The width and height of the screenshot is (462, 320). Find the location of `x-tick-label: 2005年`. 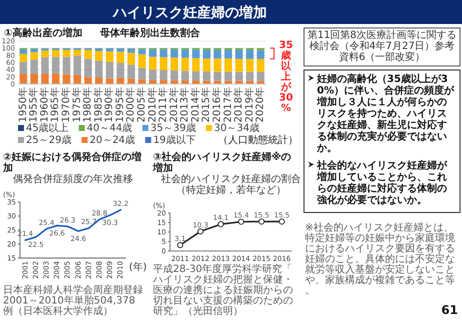

x-tick-label: 2005年 is located at coordinates (142, 104).